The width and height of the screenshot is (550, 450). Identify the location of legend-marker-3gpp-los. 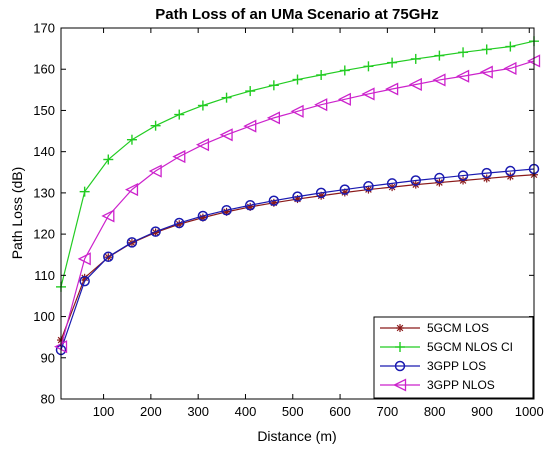
(400, 366).